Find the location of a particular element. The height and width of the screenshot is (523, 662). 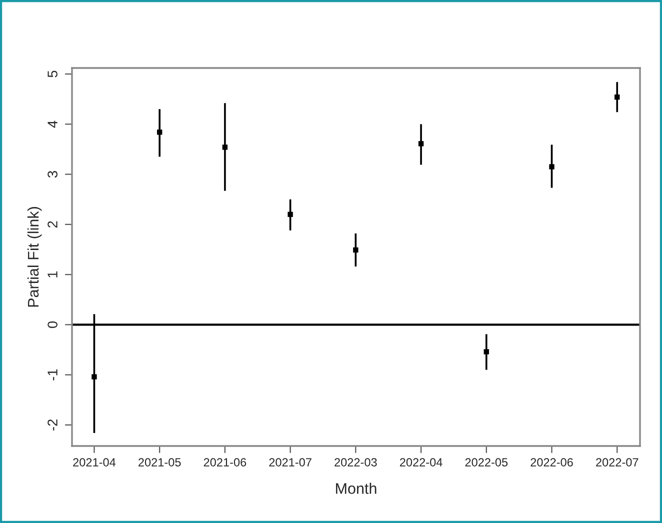

x-tick-label: 2022-06 is located at coordinates (551, 462).